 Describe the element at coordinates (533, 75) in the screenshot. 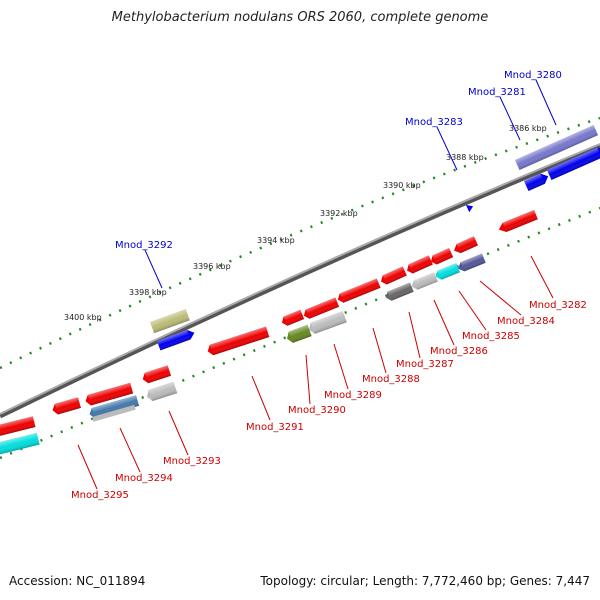

I see `label-mnod-3280: Mnod_3280` at that location.